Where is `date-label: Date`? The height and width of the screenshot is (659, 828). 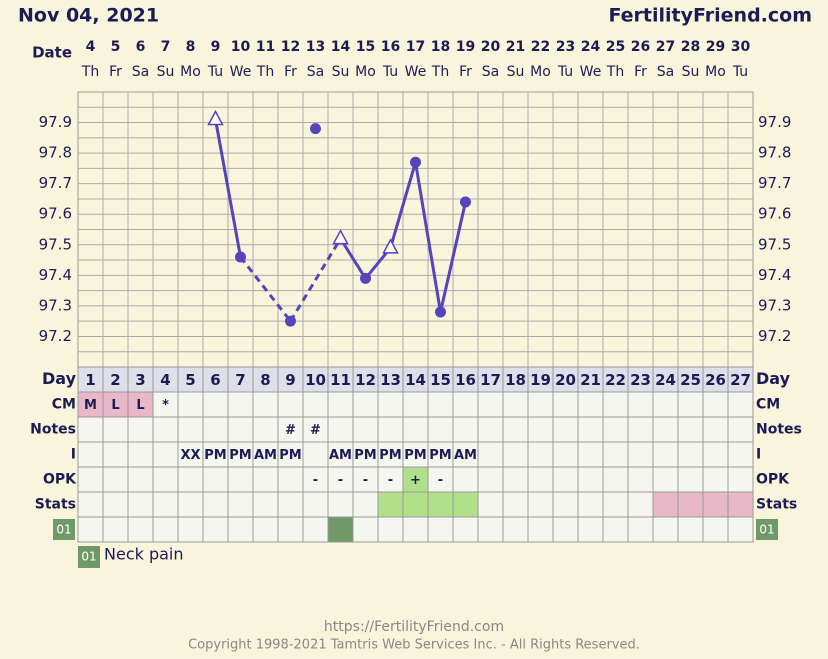 date-label: Date is located at coordinates (52, 53).